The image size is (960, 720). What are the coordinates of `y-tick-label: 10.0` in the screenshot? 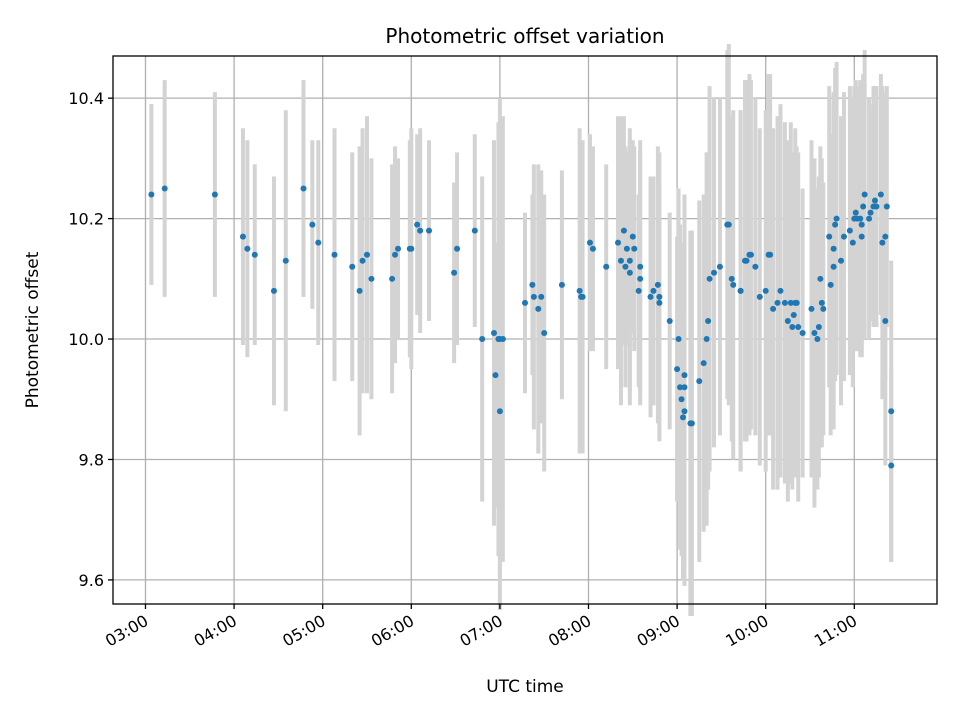 It's located at (86, 339).